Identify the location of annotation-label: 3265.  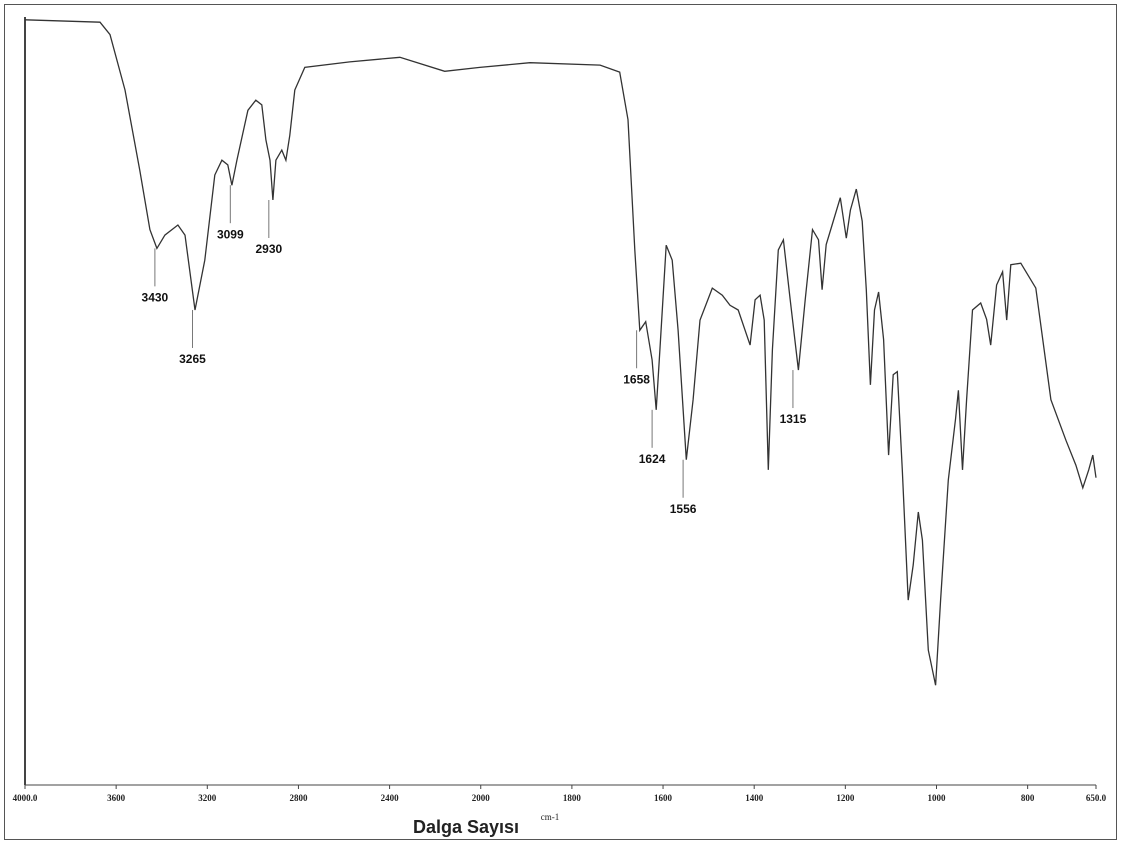
(192, 359).